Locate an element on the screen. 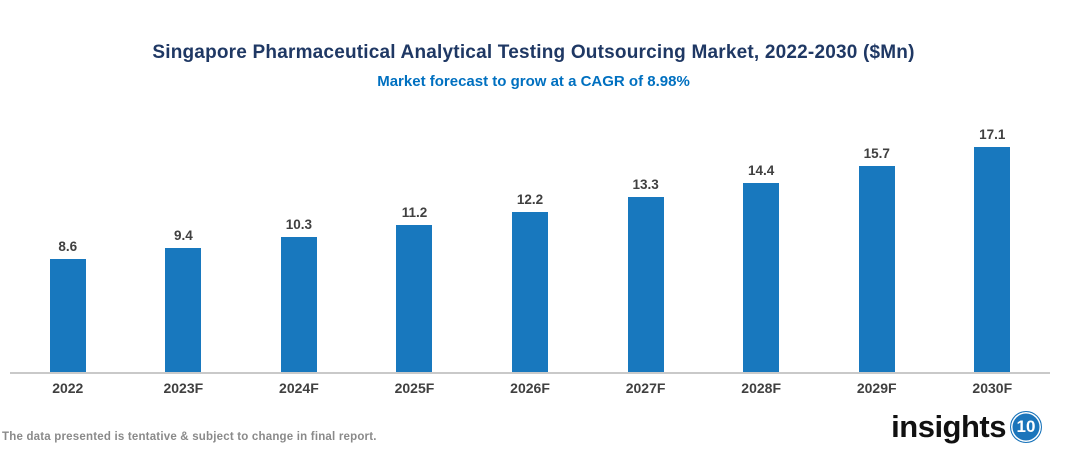 Image resolution: width=1067 pixels, height=454 pixels. bar-value-label: 9.4 is located at coordinates (183, 235).